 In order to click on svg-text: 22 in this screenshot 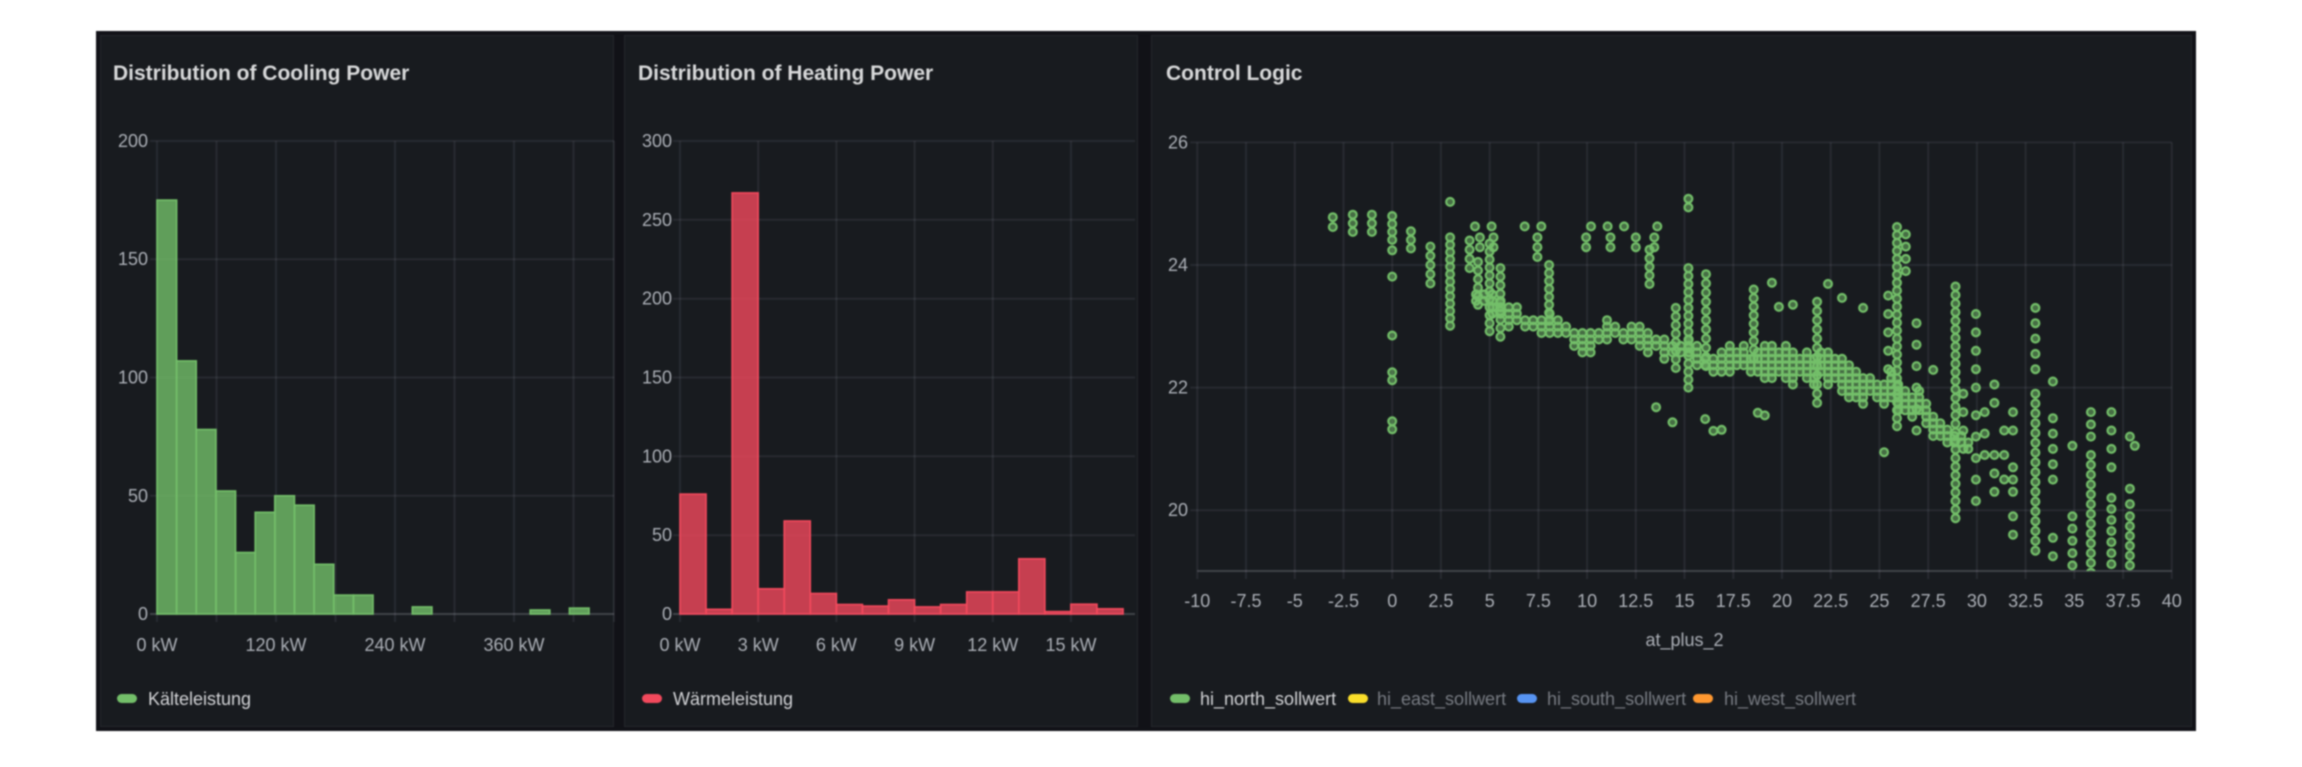, I will do `click(1178, 388)`.